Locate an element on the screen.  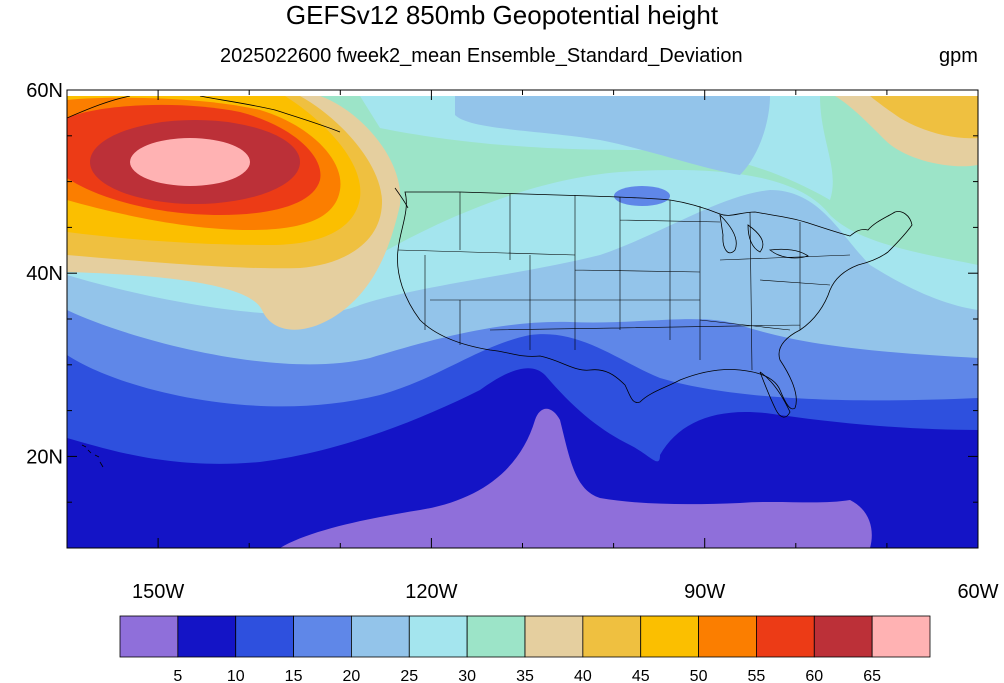
colorbar-label: 25 is located at coordinates (409, 675).